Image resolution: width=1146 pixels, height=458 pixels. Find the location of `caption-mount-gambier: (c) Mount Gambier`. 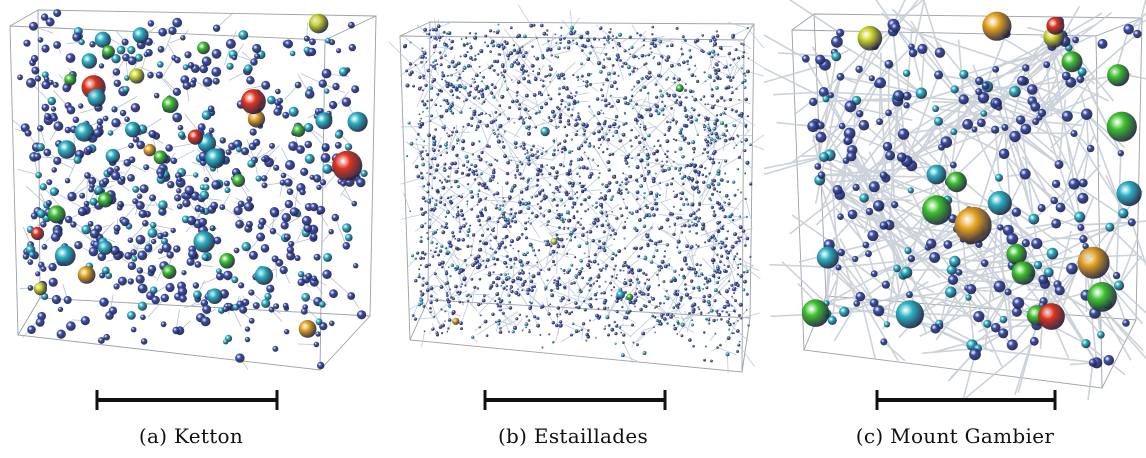

caption-mount-gambier: (c) Mount Gambier is located at coordinates (955, 436).